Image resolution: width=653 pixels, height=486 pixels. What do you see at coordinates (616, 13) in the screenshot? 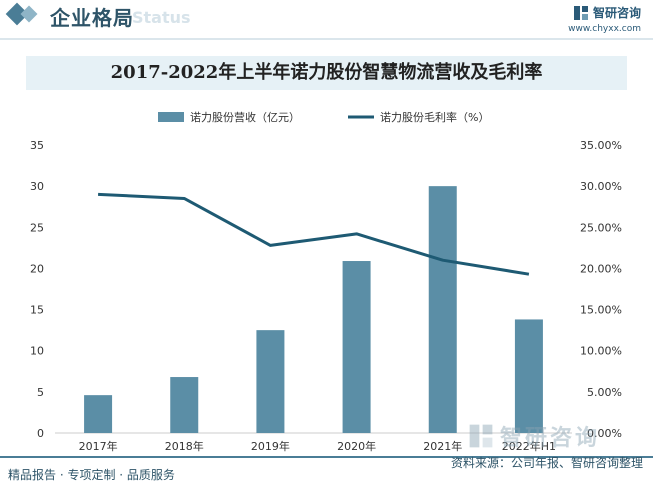
I see `brand-name: 智研咨询` at bounding box center [616, 13].